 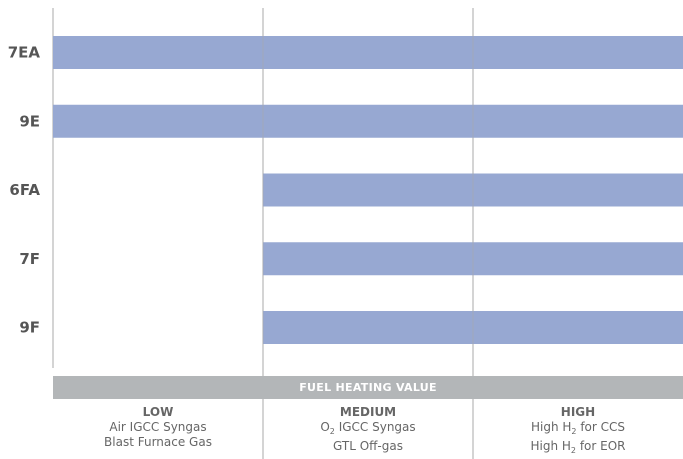 I want to click on level-high: HIGH High H2 for CCS High H2 for EOR, so click(x=578, y=431).